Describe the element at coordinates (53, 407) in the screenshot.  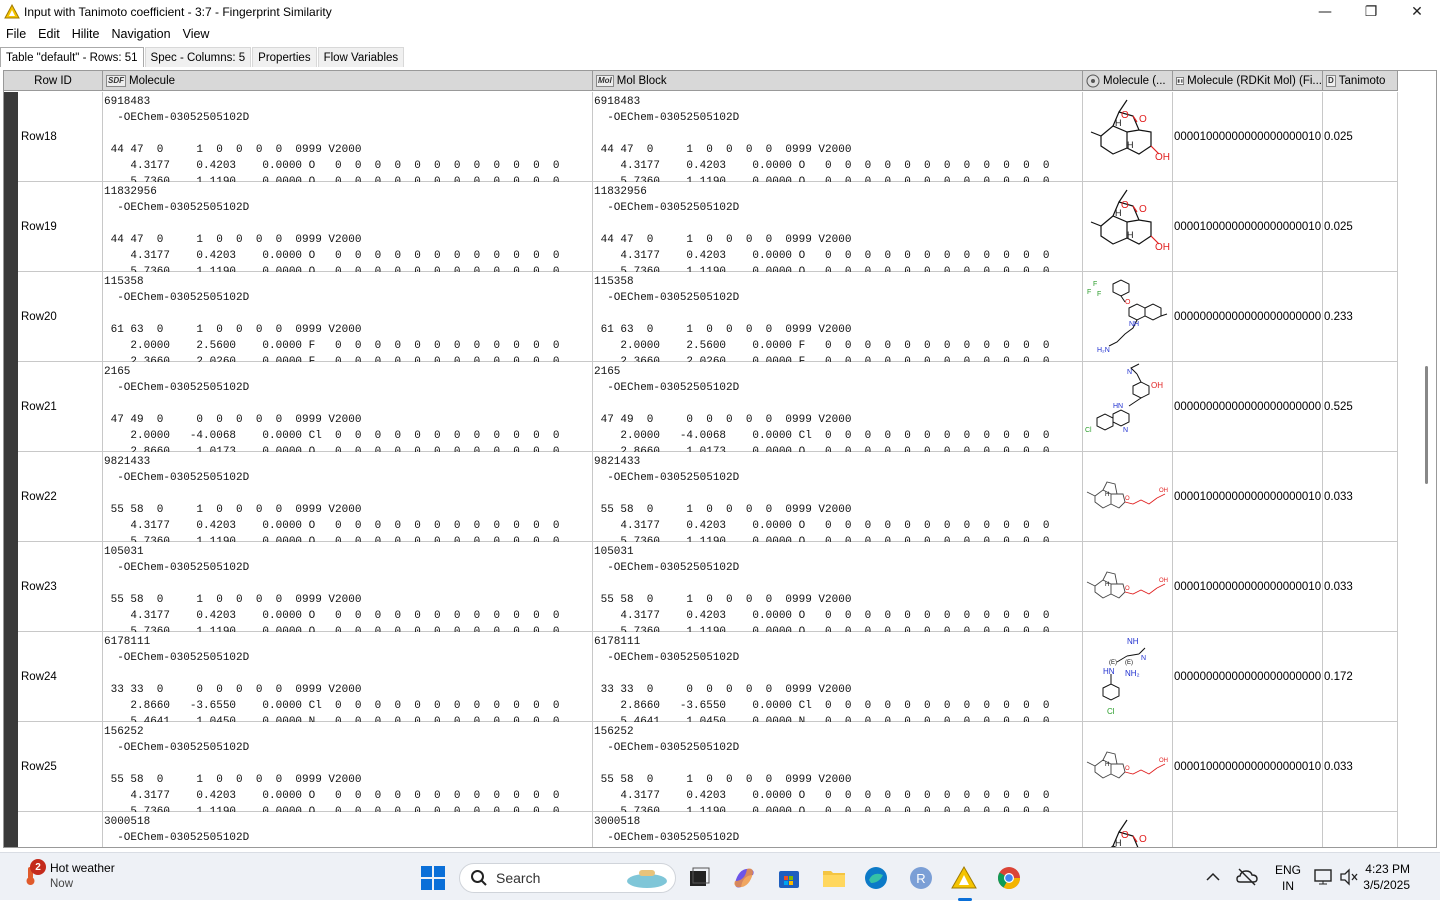
I see `row-id-cell: Row21` at that location.